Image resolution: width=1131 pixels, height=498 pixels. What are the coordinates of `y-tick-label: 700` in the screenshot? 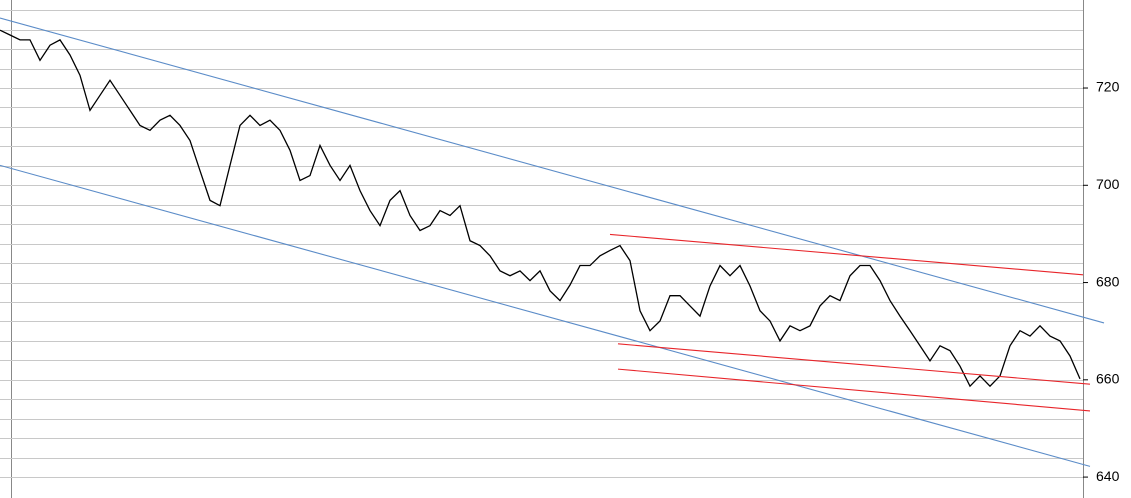 It's located at (1108, 184).